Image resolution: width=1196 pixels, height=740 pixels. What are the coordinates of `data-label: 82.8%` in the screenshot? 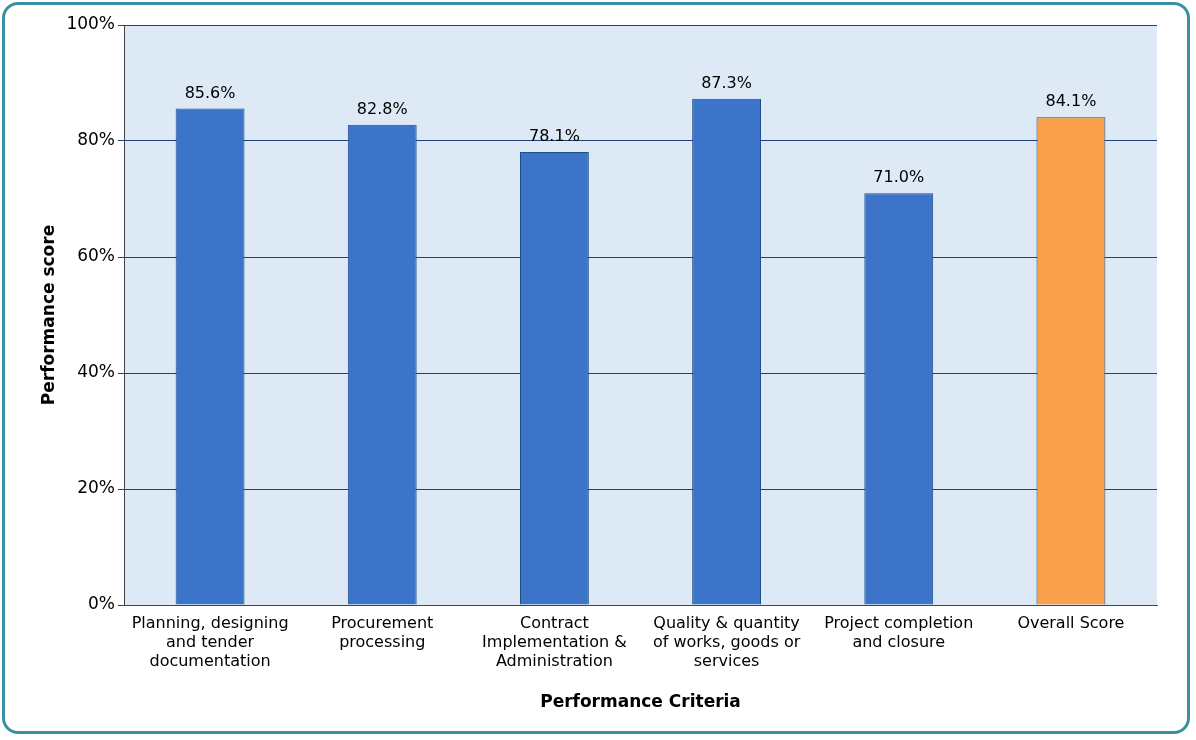 It's located at (382, 108).